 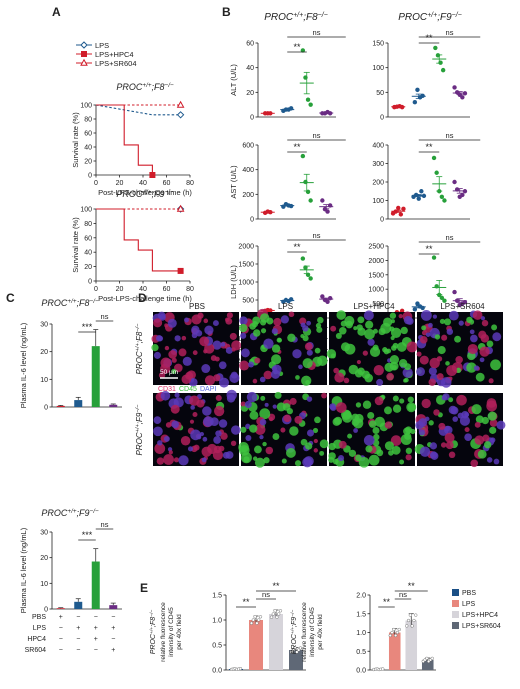 I want to click on y-tick-label: 40, so click(x=88, y=253).